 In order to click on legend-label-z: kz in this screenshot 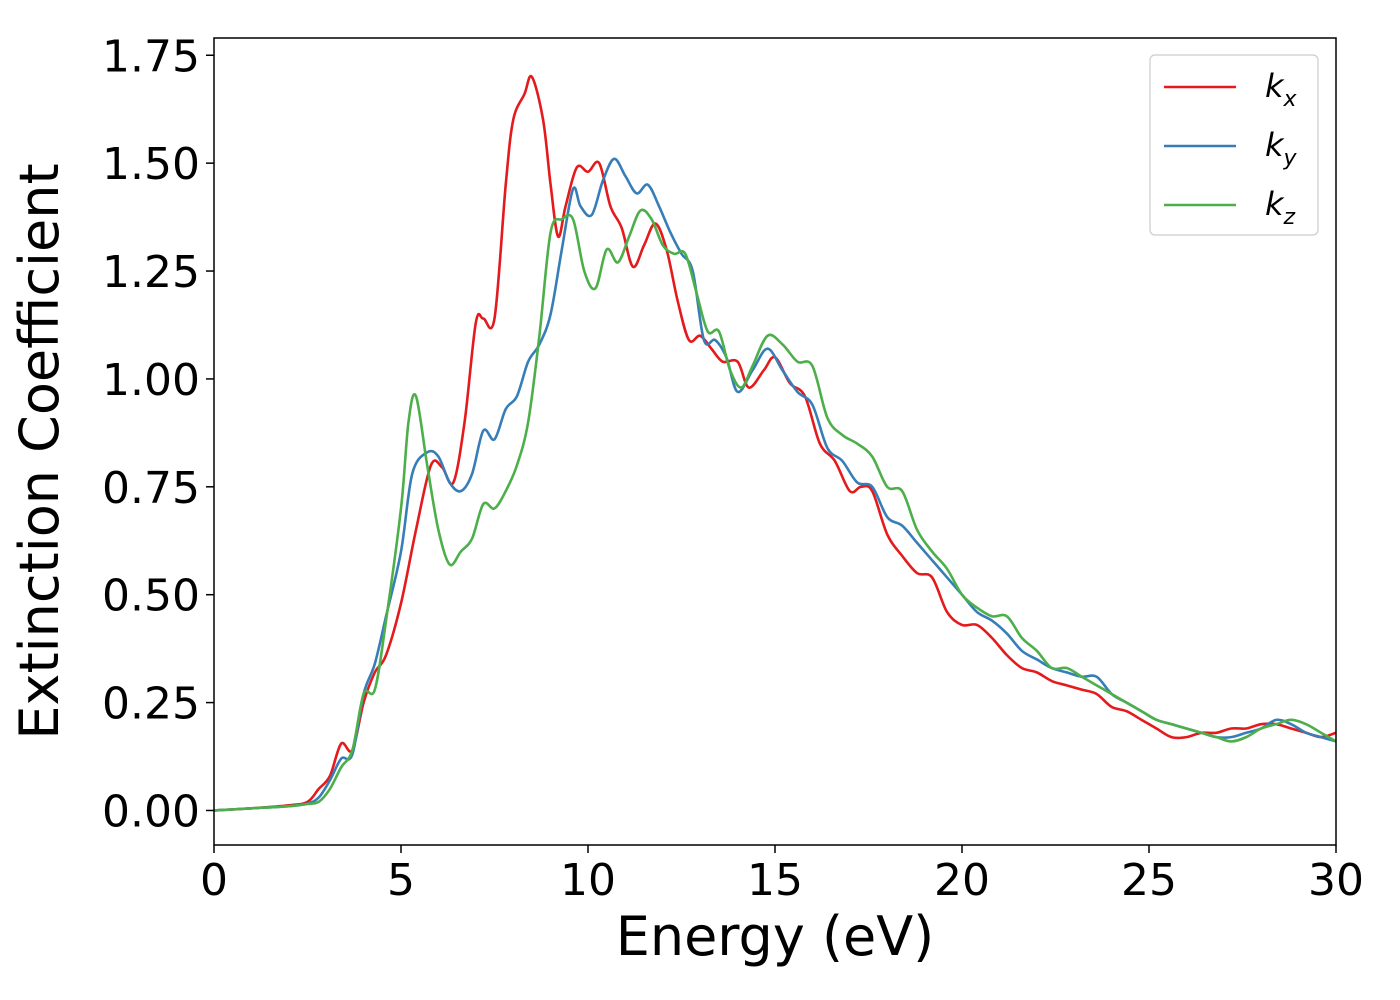, I will do `click(1280, 207)`.